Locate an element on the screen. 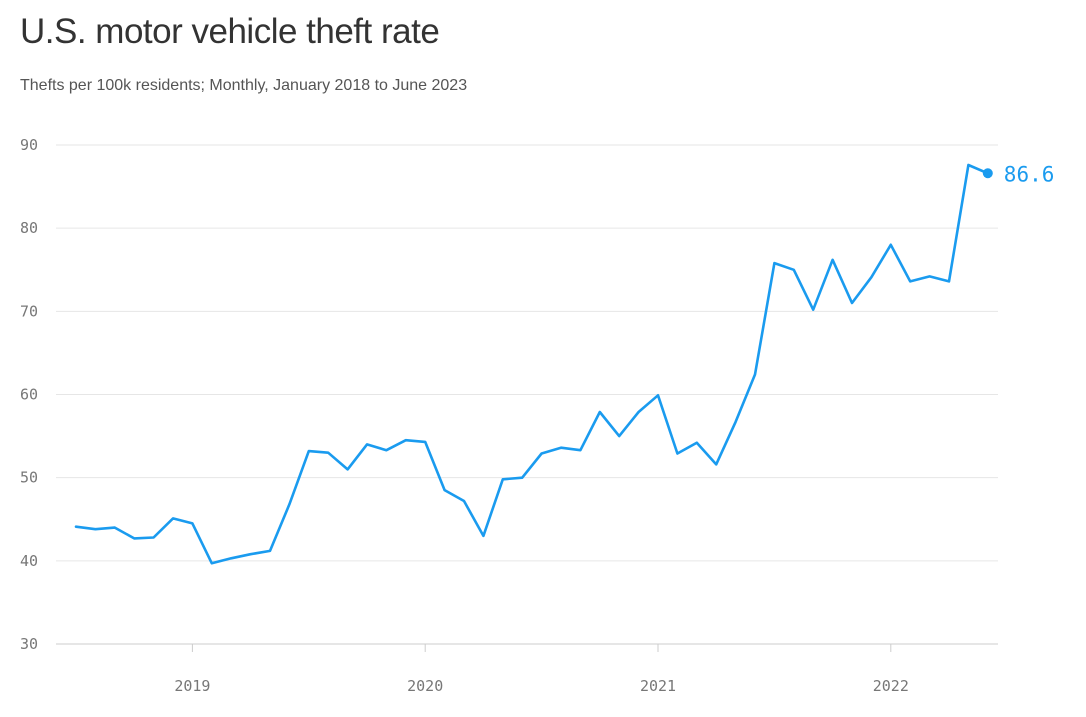 This screenshot has width=1086, height=717. y-tick-label: 40 is located at coordinates (29, 561).